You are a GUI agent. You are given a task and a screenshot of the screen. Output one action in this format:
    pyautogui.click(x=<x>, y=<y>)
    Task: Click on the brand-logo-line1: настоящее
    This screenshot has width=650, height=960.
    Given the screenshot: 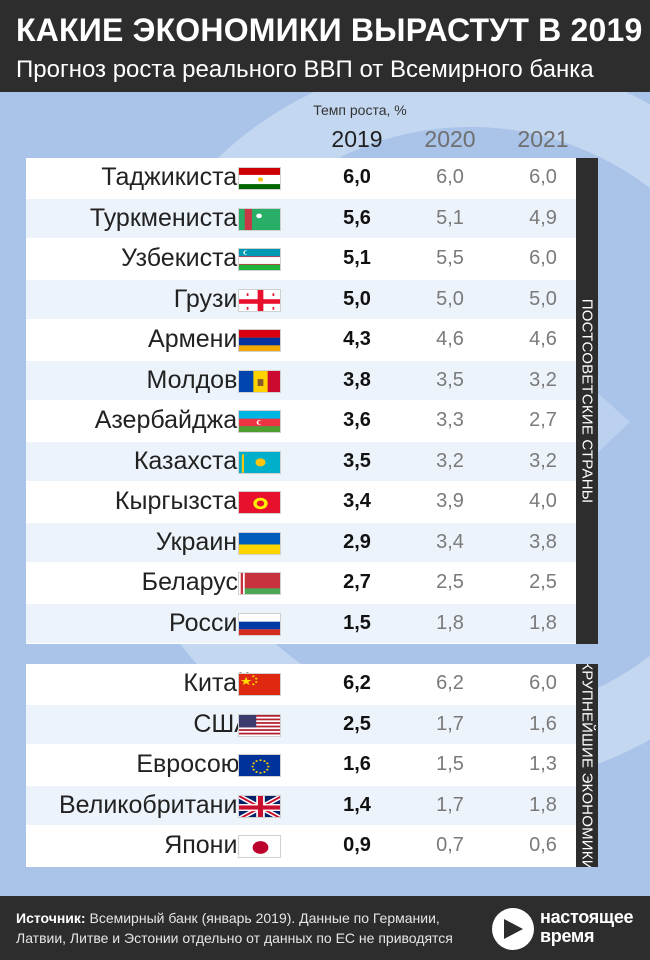 What is the action you would take?
    pyautogui.click(x=587, y=917)
    